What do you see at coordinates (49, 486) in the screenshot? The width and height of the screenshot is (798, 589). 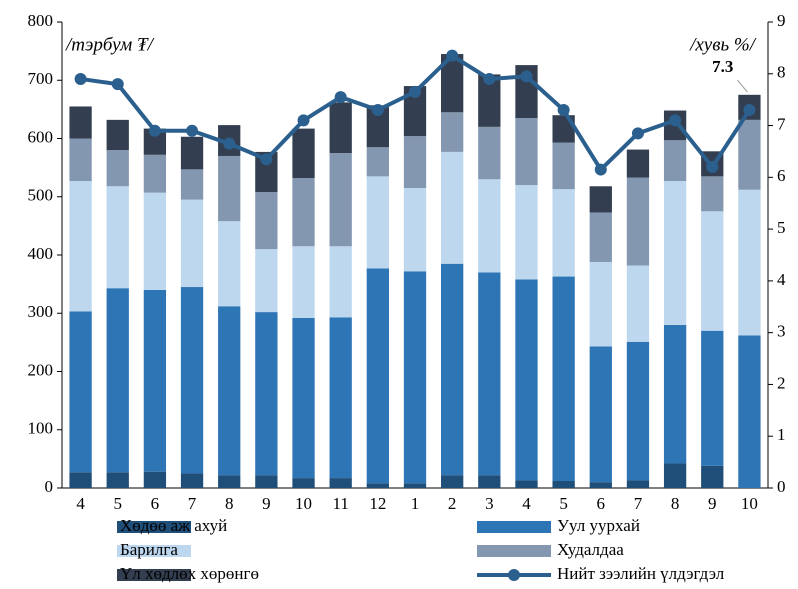 I see `y-tick-label: 0` at bounding box center [49, 486].